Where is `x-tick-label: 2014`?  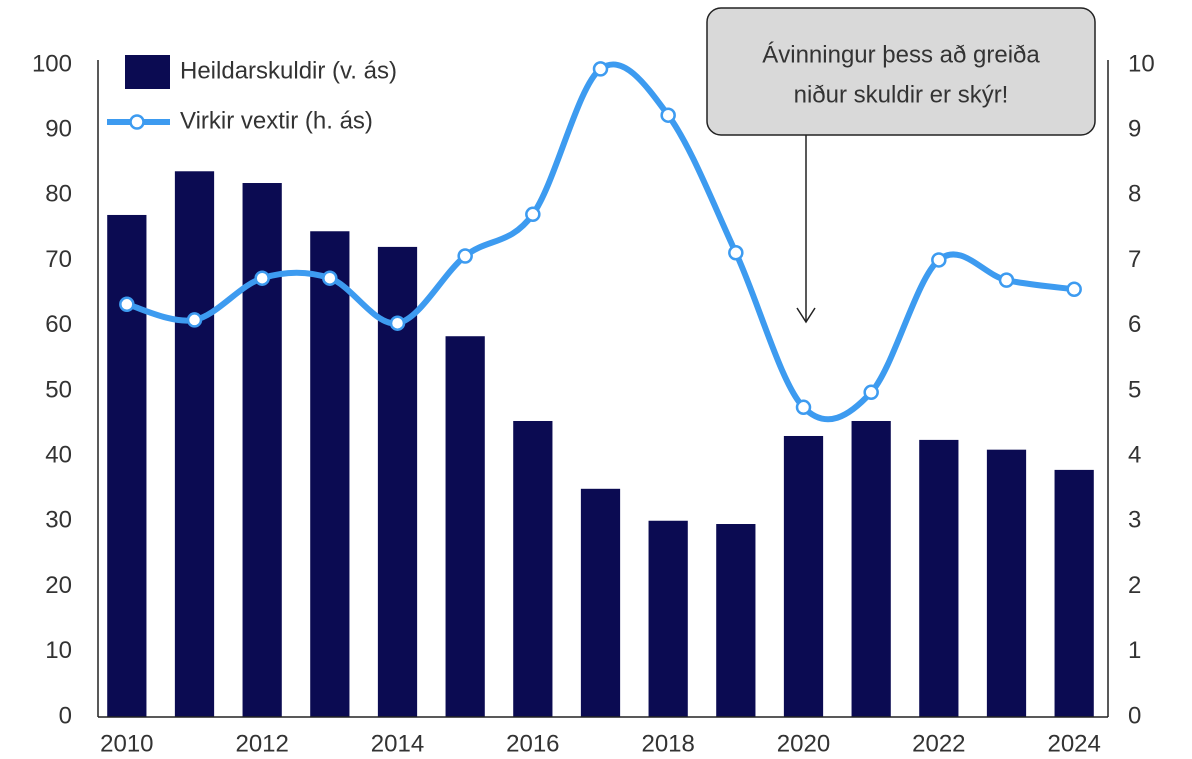
x-tick-label: 2014 is located at coordinates (397, 743).